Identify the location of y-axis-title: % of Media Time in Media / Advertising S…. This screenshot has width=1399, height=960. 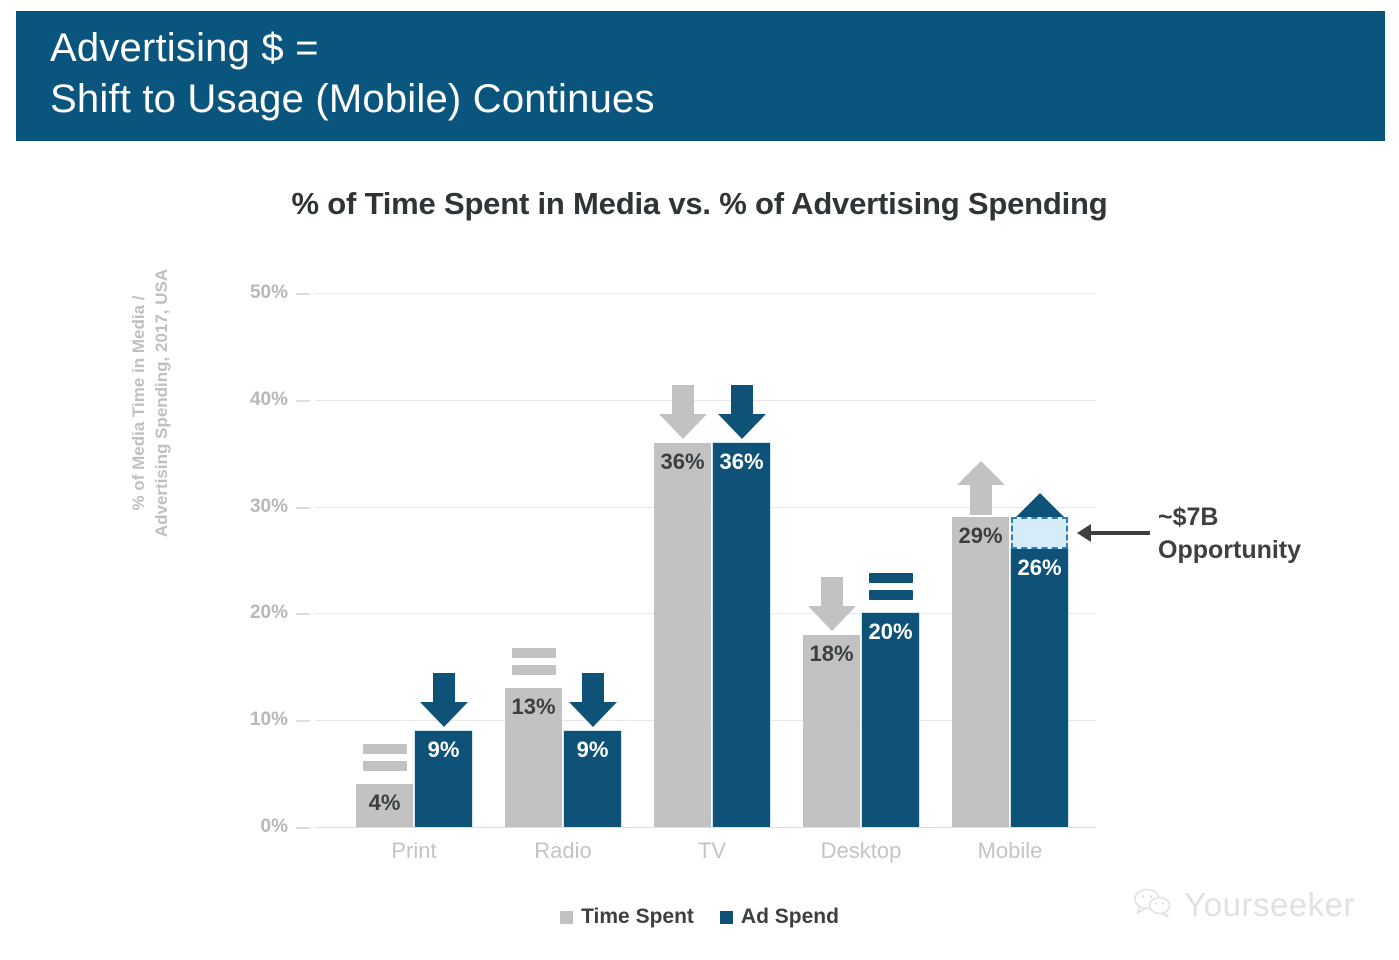
(150, 403).